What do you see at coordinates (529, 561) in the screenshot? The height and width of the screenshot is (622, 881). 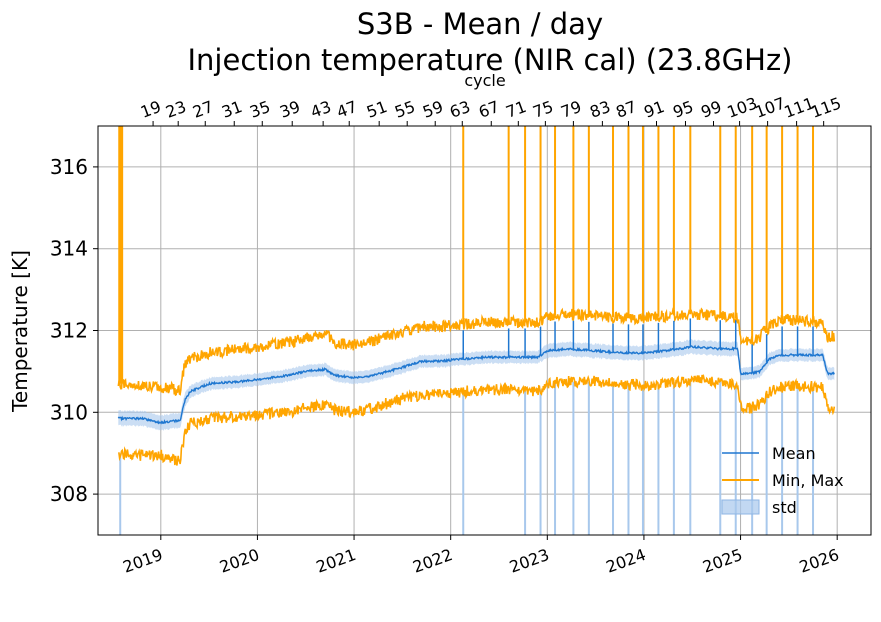 I see `x-tick-label: 2023` at bounding box center [529, 561].